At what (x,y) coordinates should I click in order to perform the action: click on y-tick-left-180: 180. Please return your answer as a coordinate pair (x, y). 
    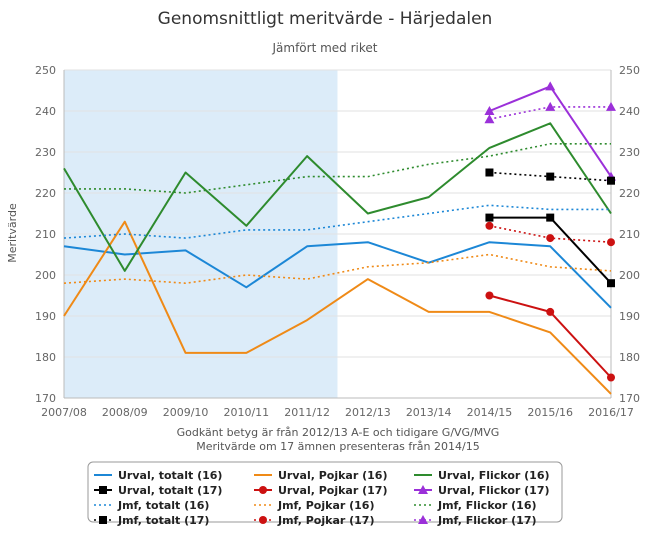
    Looking at the image, I should click on (45, 357).